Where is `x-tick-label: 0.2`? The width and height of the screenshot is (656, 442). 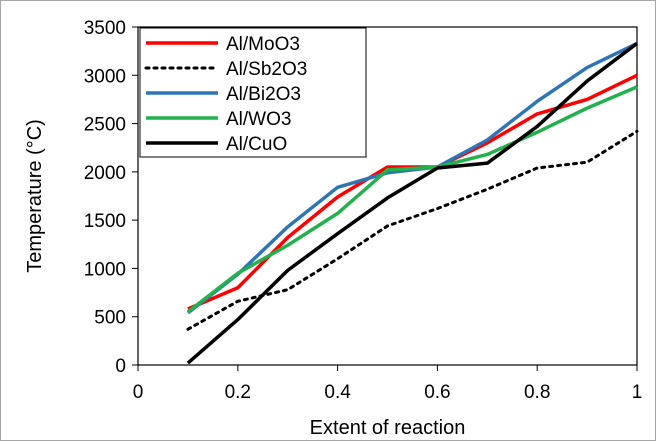
x-tick-label: 0.2 is located at coordinates (238, 392).